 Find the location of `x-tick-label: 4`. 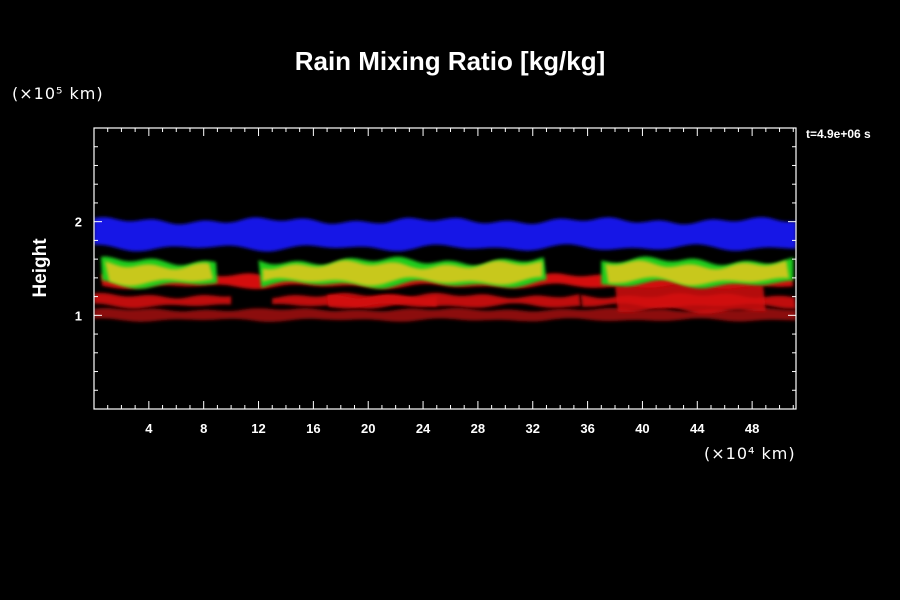

x-tick-label: 4 is located at coordinates (149, 428).